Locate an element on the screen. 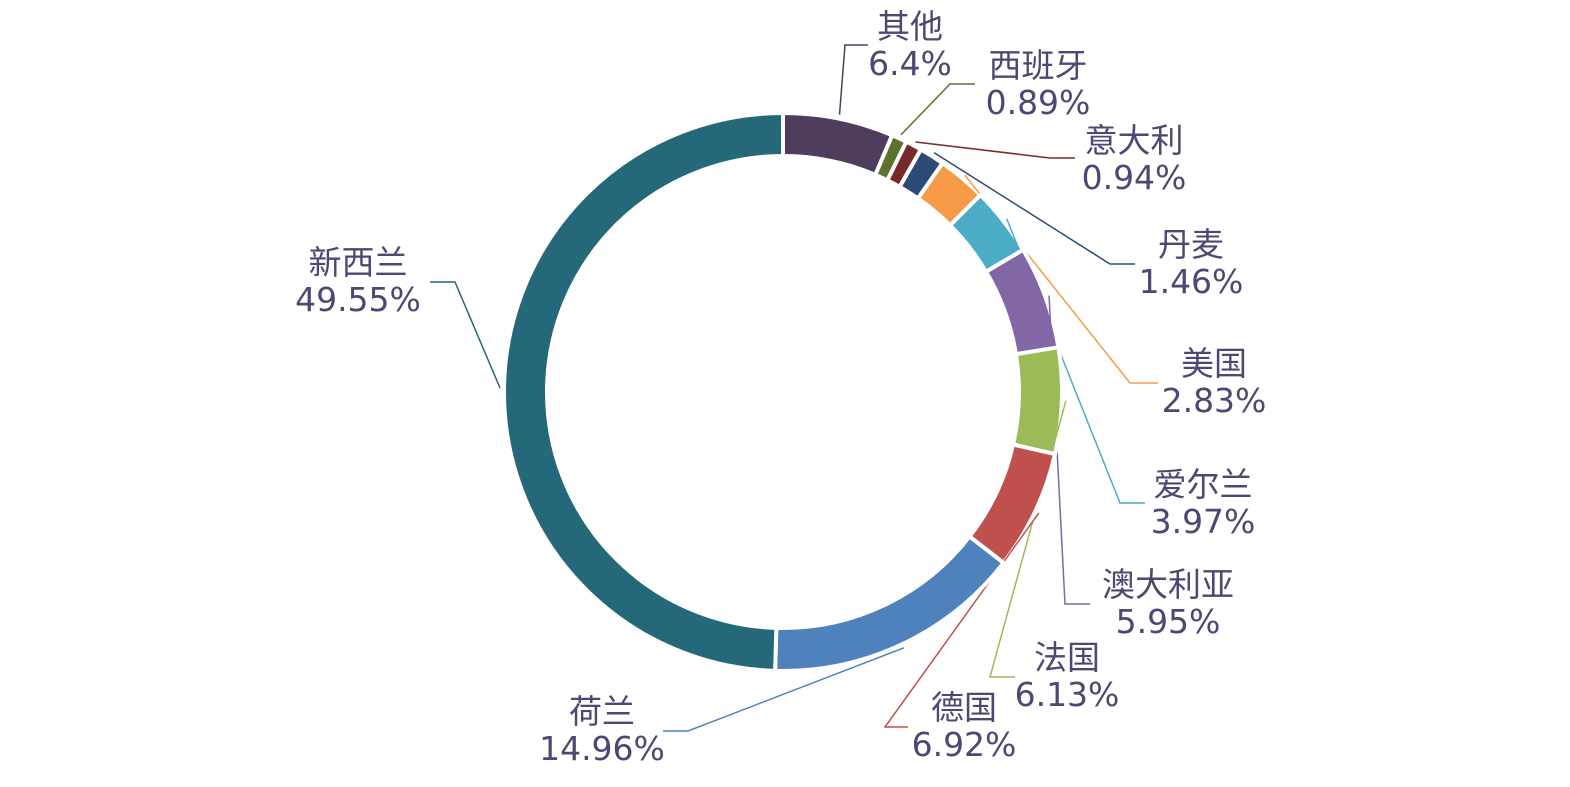 The image size is (1570, 787). slice-value-4: 2.83% is located at coordinates (1214, 400).